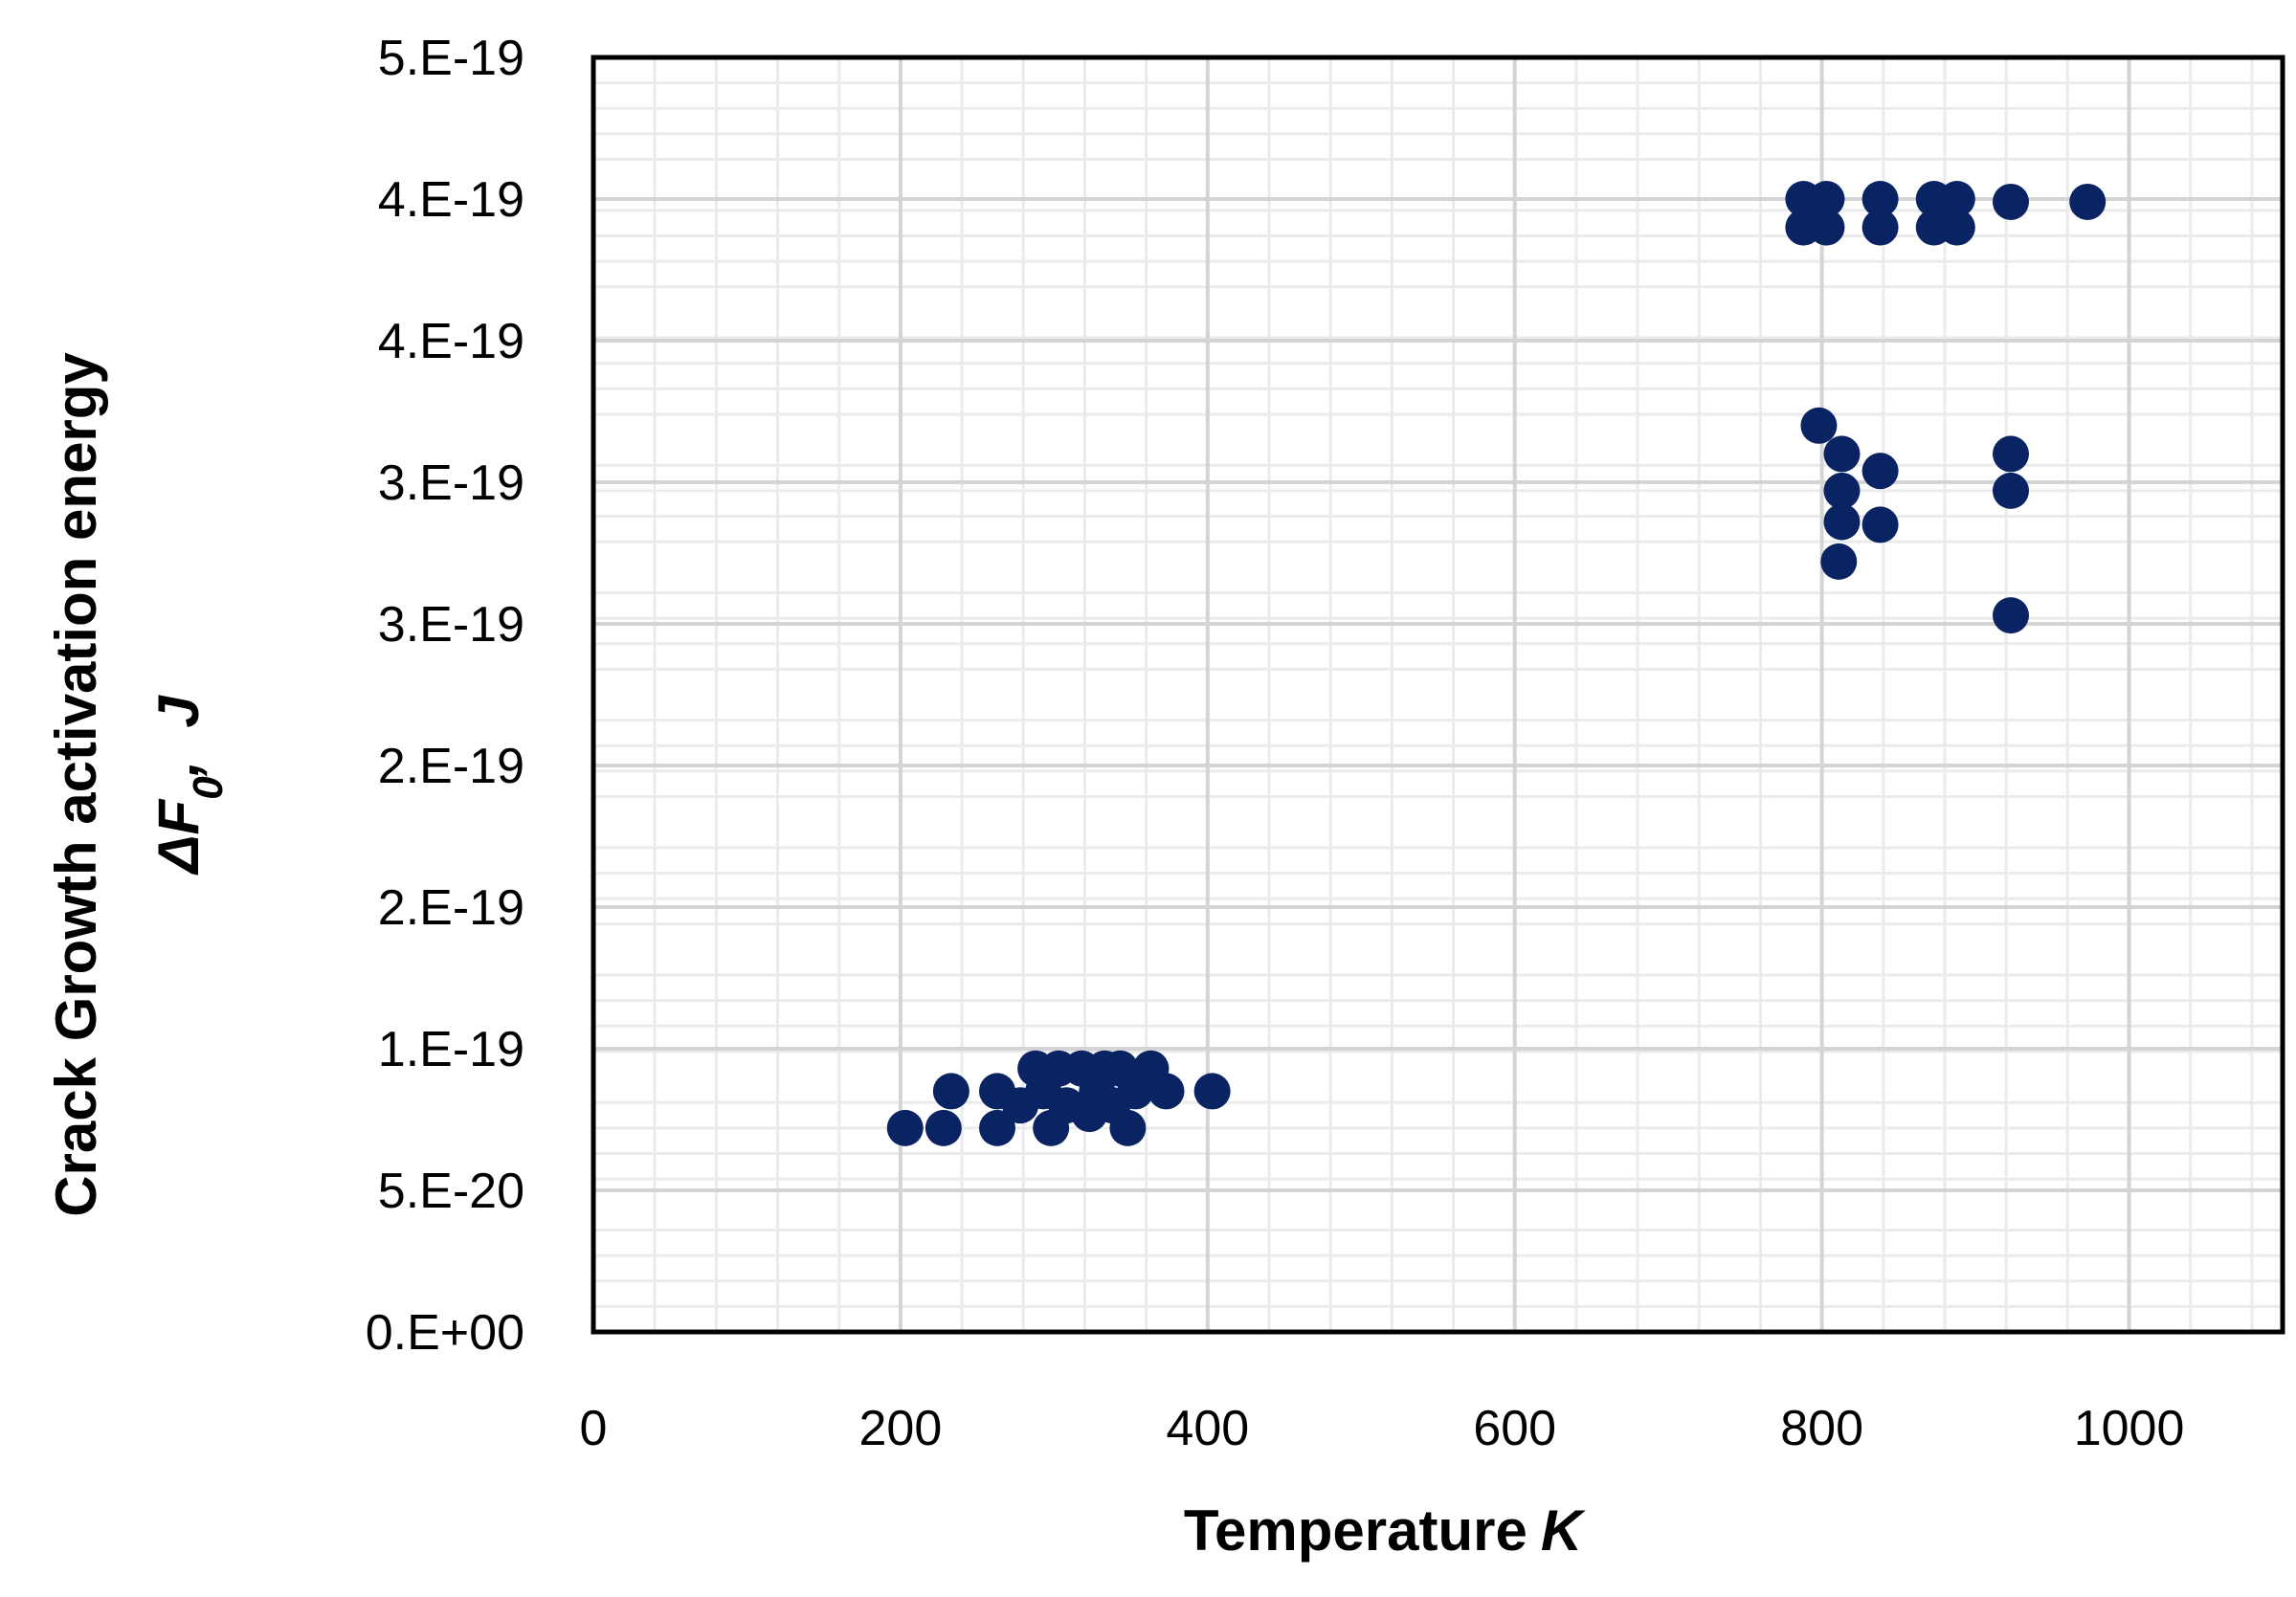 The height and width of the screenshot is (1597, 2296). I want to click on x-tick-label: 800, so click(1822, 1428).